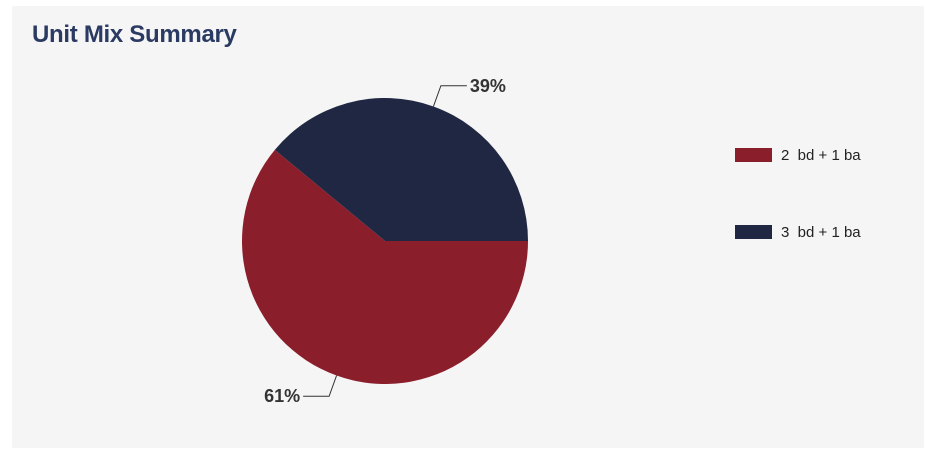 Image resolution: width=926 pixels, height=451 pixels. I want to click on chart-title: Unit Mix Summary, so click(134, 34).